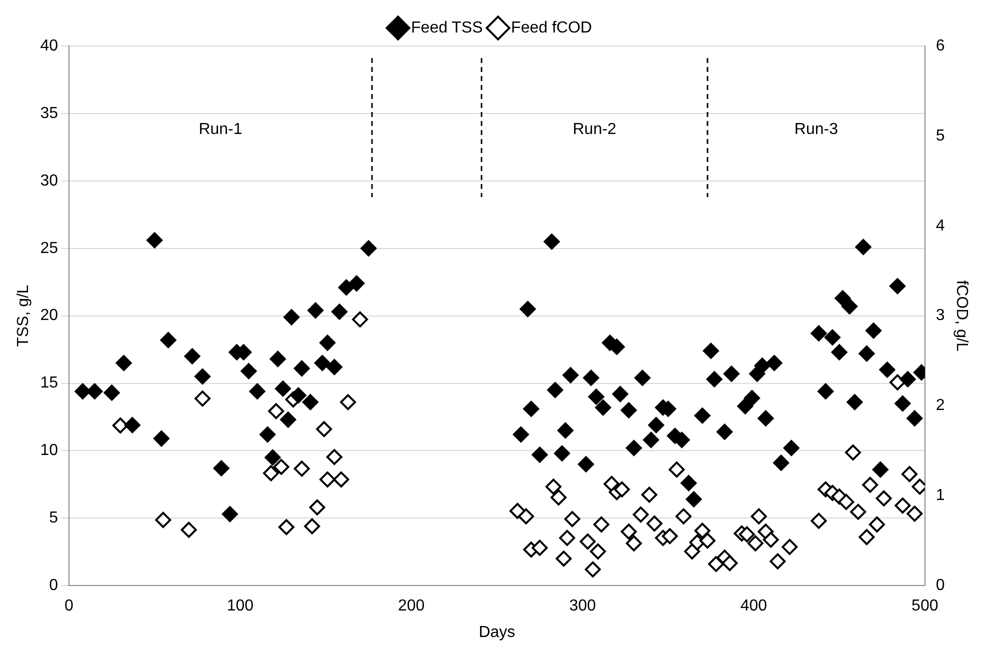 Image resolution: width=985 pixels, height=651 pixels. Describe the element at coordinates (53, 585) in the screenshot. I see `y-tick-label: 0` at that location.